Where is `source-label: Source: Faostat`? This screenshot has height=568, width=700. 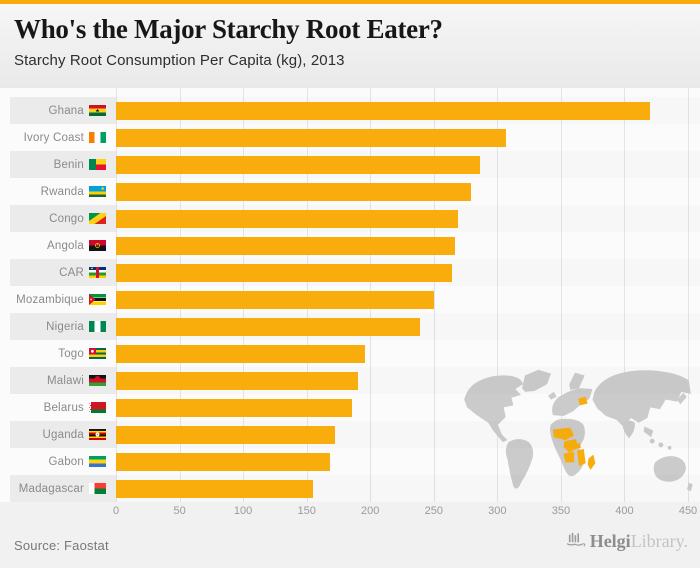
source-label: Source: Faostat is located at coordinates (61, 545).